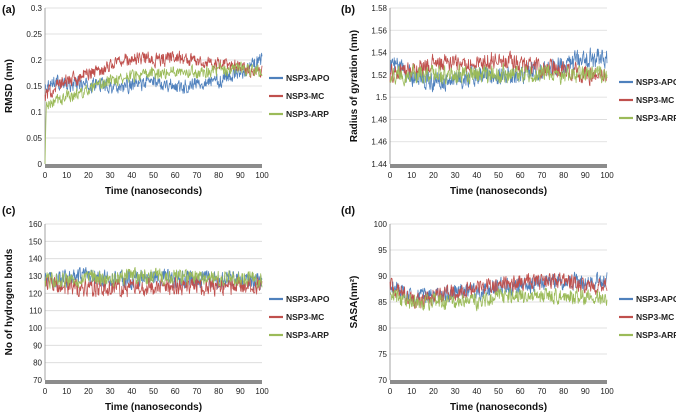 Image resolution: width=676 pixels, height=416 pixels. Describe the element at coordinates (379, 142) in the screenshot. I see `y-tick-label: 1.46` at that location.